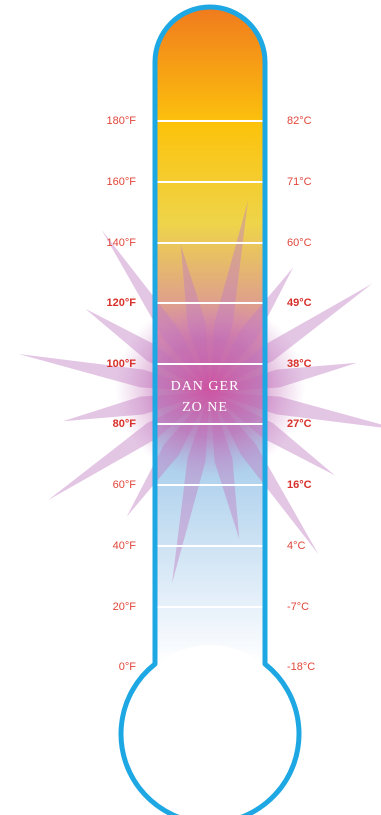 Image resolution: width=381 pixels, height=815 pixels. Describe the element at coordinates (124, 424) in the screenshot. I see `fahrenheit-label: 80°F` at that location.